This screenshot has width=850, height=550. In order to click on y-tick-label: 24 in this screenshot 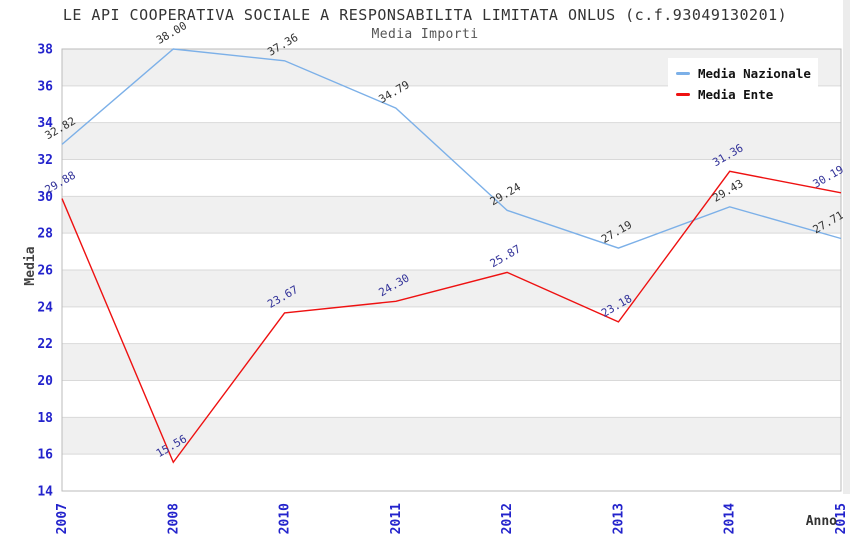, I will do `click(45, 307)`.